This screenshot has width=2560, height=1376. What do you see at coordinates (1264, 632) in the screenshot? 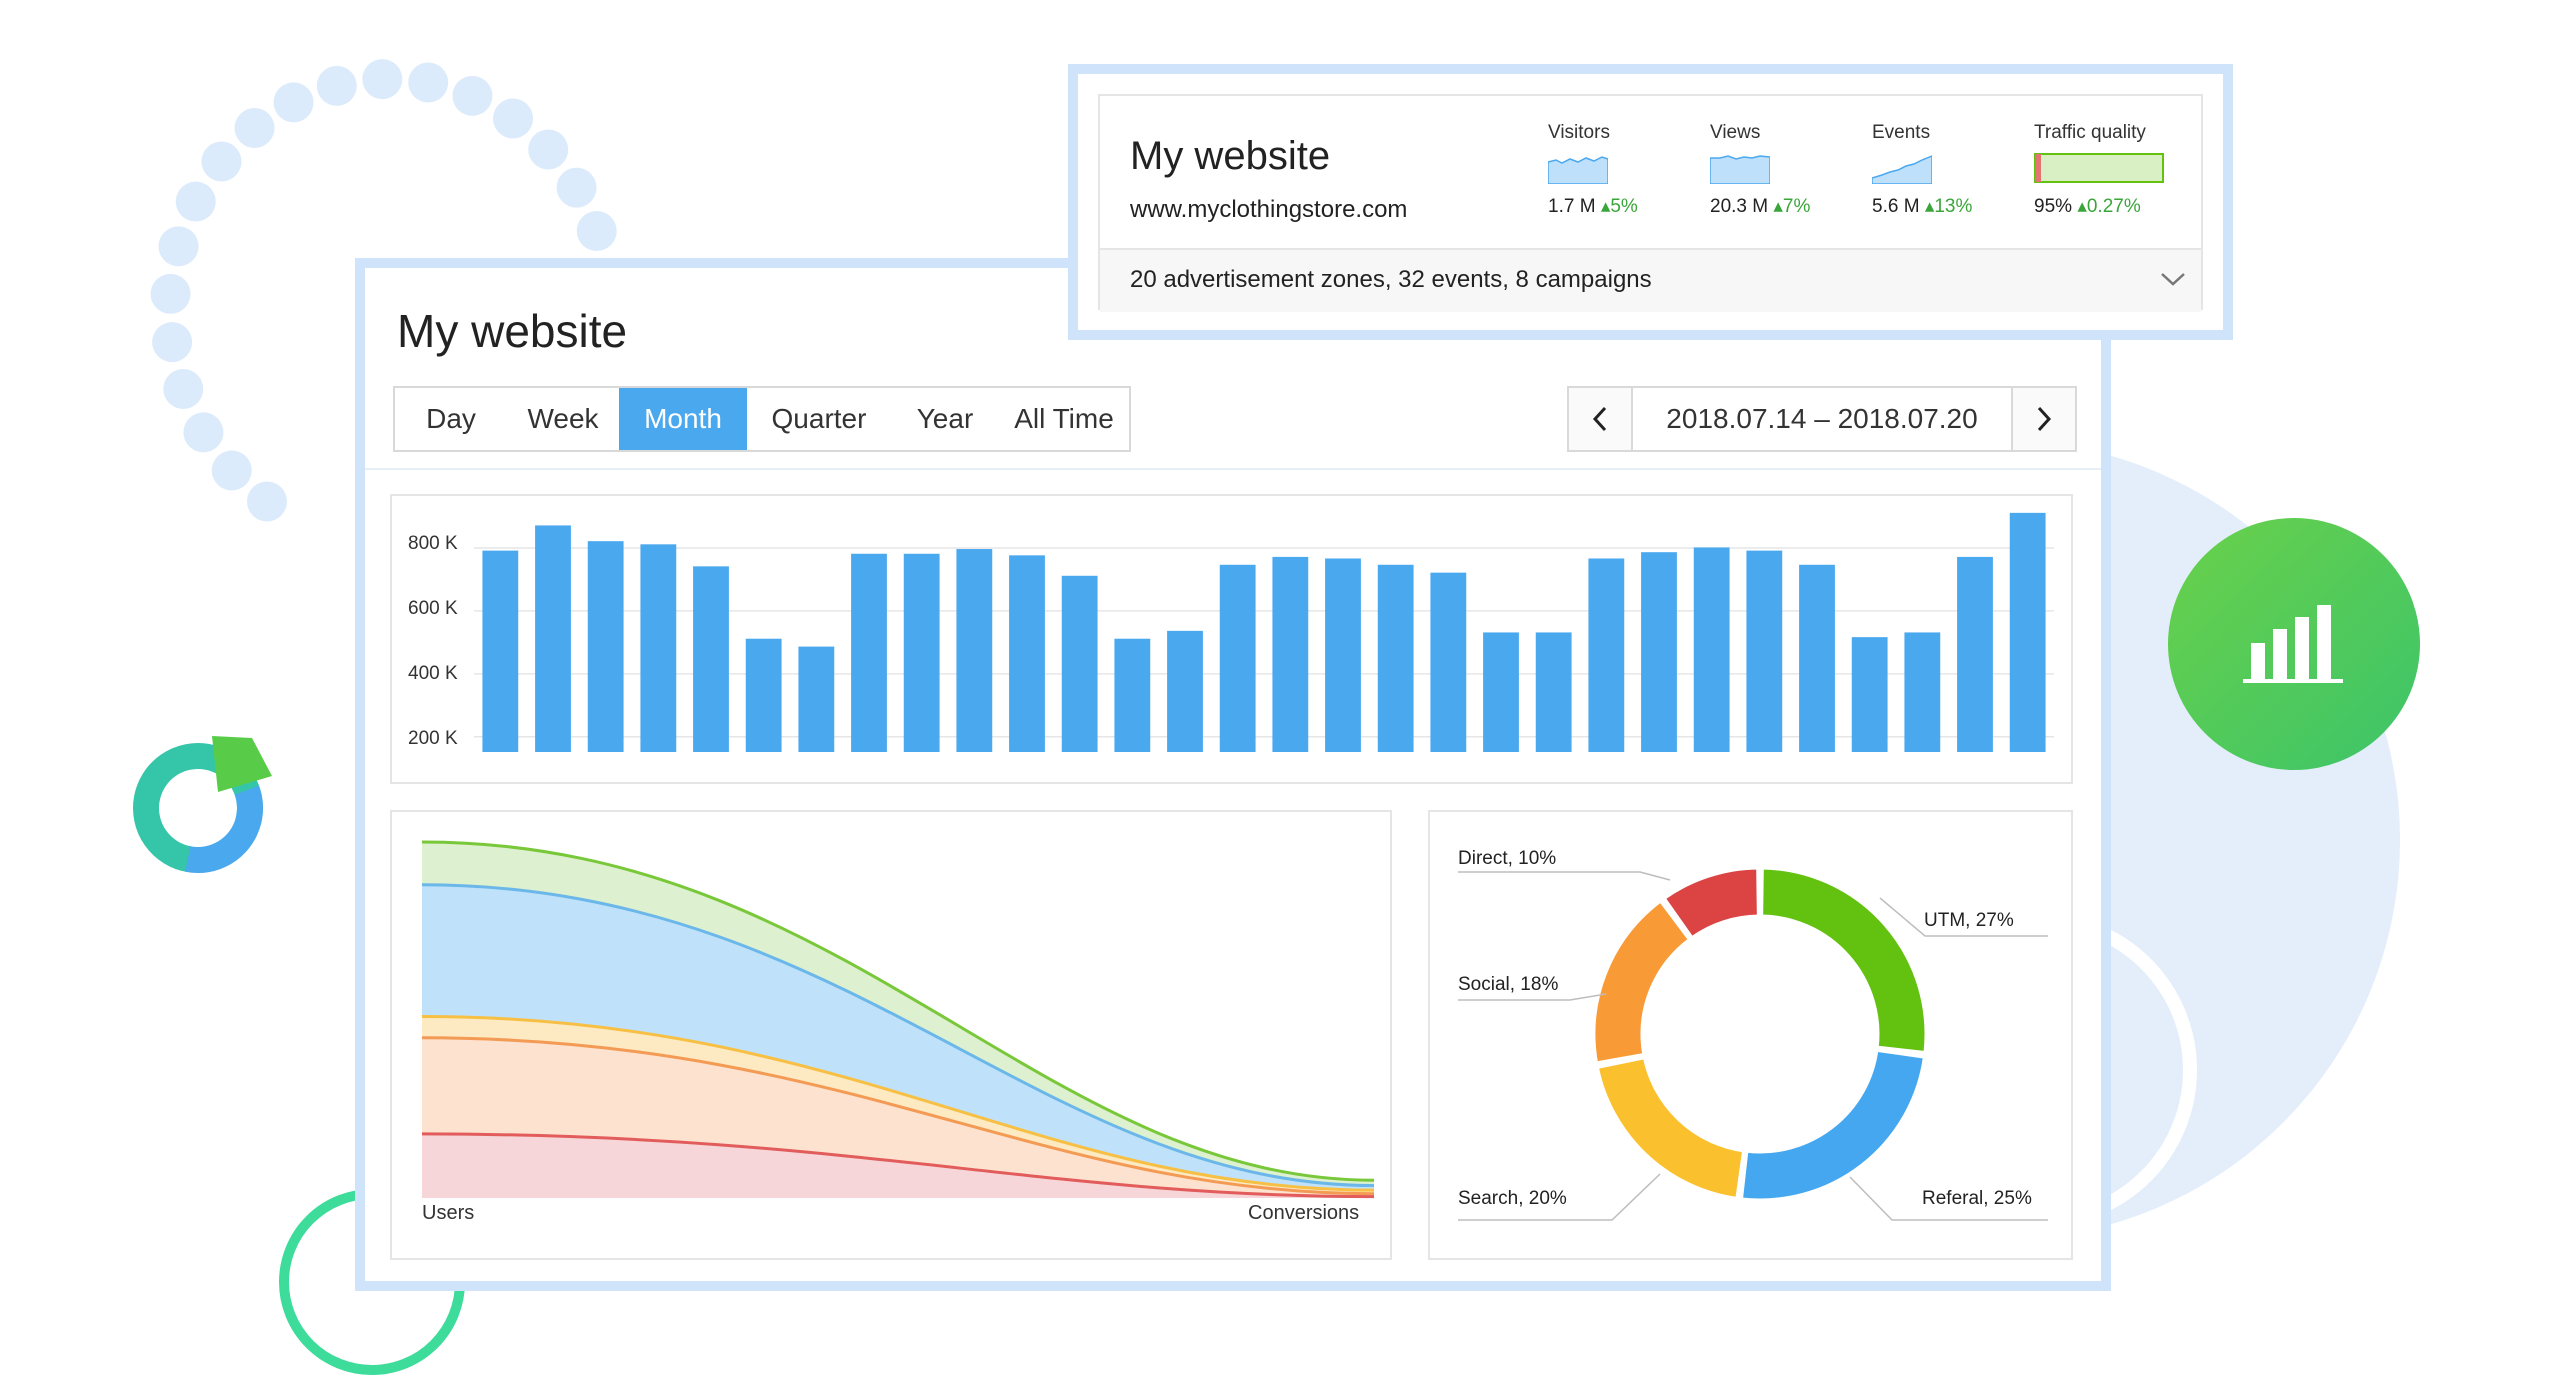
I see `bar-chart` at bounding box center [1264, 632].